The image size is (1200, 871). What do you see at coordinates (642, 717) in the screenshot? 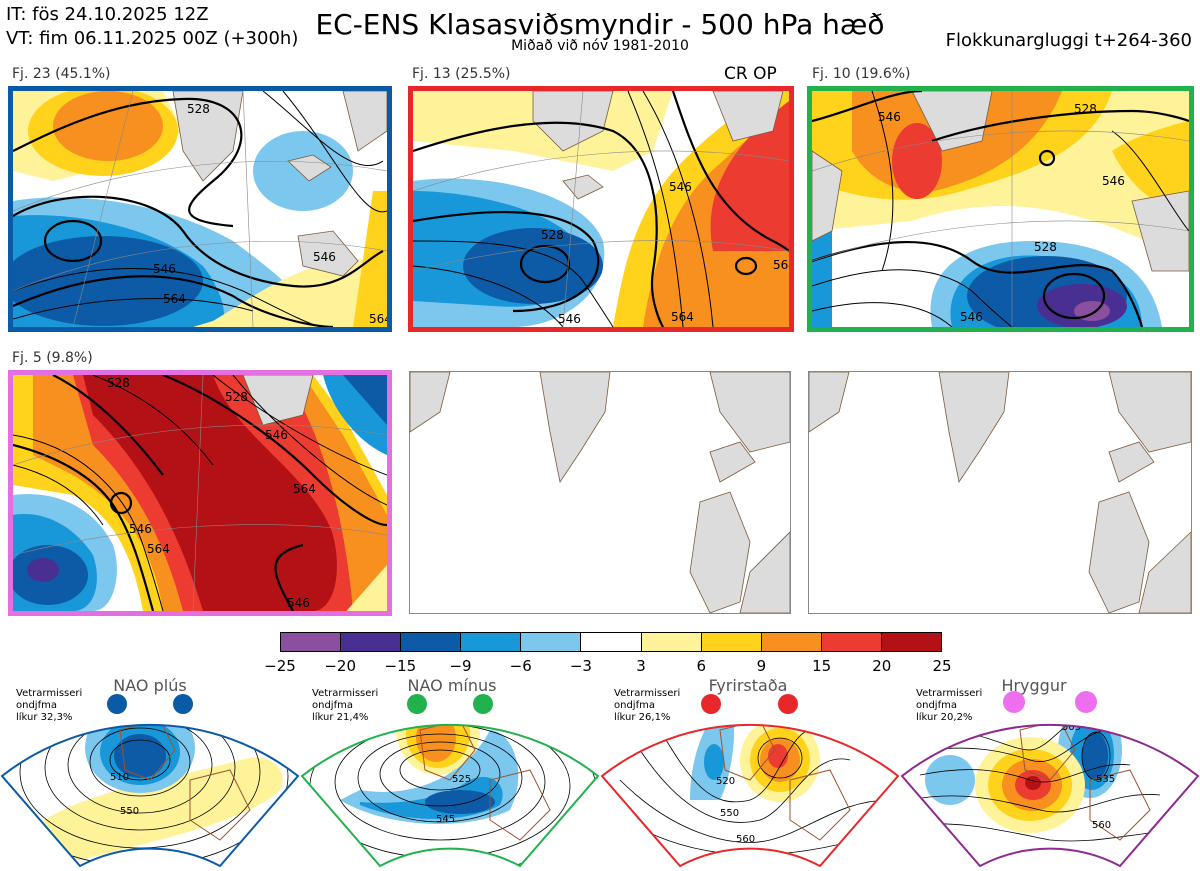
I see `regime-info-line: líkur 26,1%` at bounding box center [642, 717].